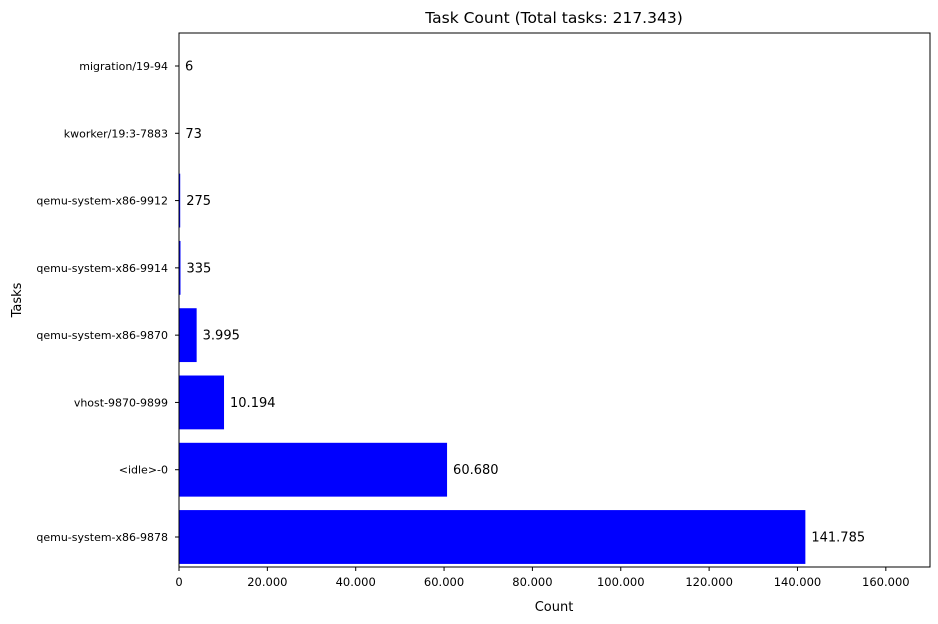 This screenshot has width=938, height=624. Describe the element at coordinates (193, 134) in the screenshot. I see `data-label: 73` at that location.